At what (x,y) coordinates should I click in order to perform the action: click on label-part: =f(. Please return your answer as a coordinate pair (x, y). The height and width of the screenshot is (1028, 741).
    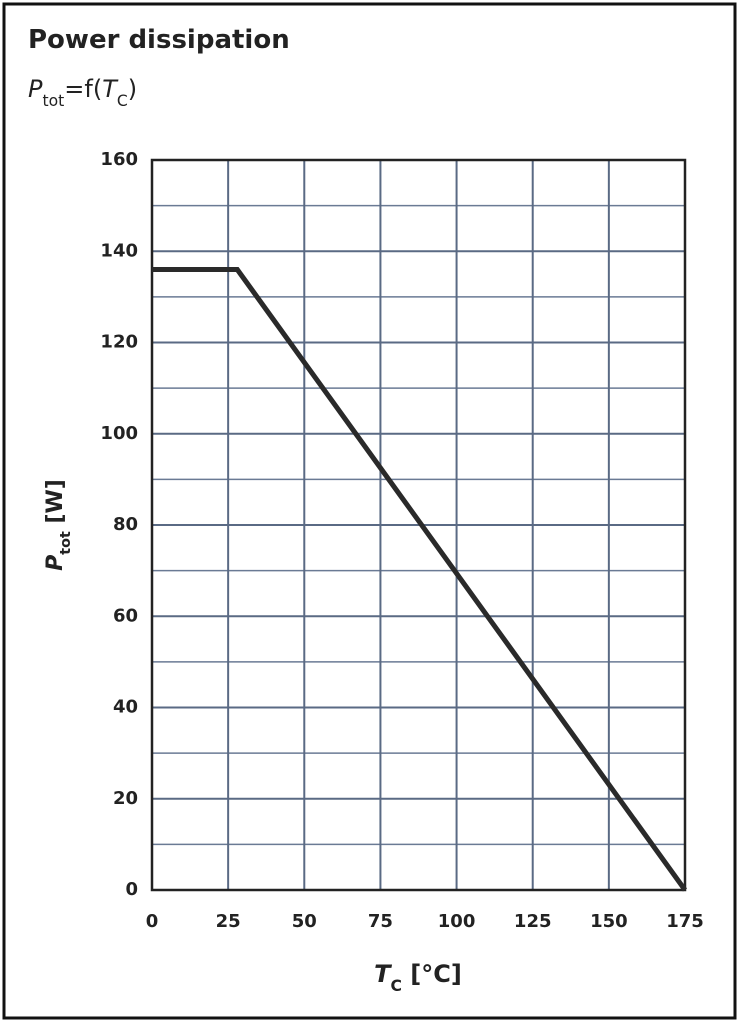
    Looking at the image, I should click on (83, 89).